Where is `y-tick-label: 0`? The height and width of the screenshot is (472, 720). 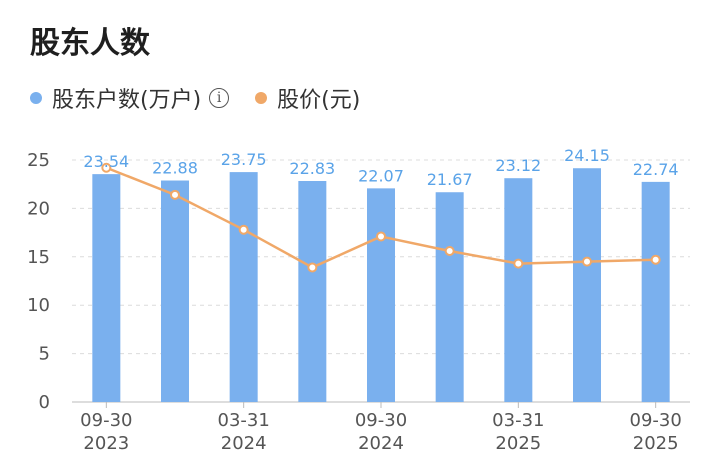
y-tick-label: 0 is located at coordinates (44, 402).